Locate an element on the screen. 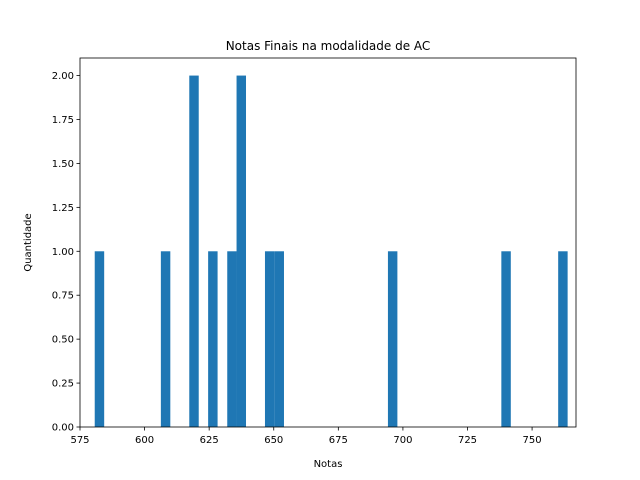  y-tick-label: 0.25 is located at coordinates (63, 384).